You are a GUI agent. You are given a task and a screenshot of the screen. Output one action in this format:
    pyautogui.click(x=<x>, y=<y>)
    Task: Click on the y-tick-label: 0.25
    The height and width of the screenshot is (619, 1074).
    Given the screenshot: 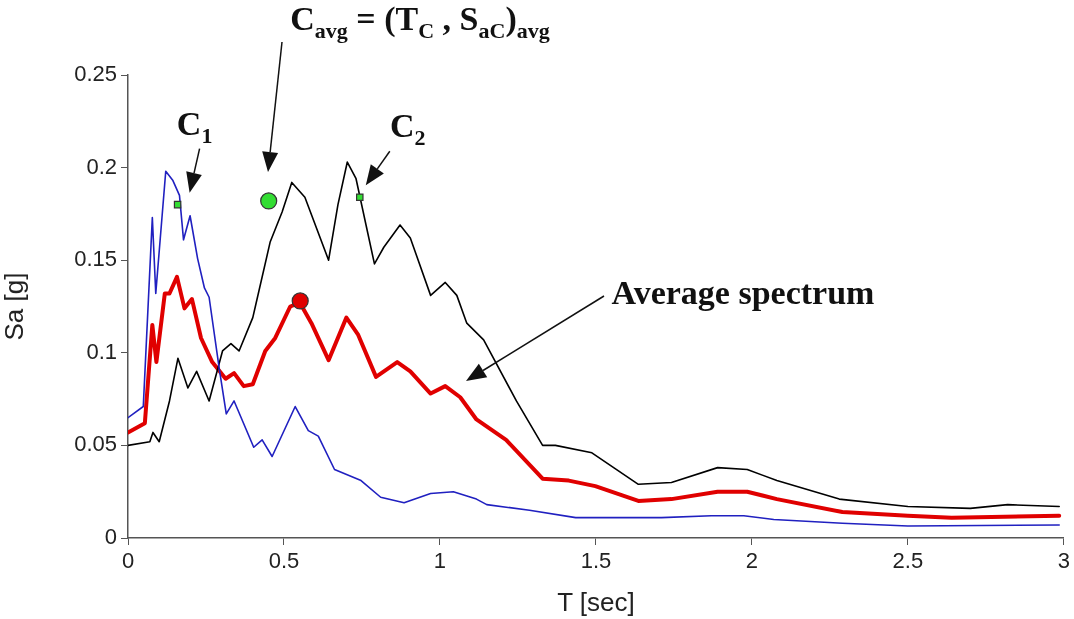 What is the action you would take?
    pyautogui.click(x=95, y=74)
    